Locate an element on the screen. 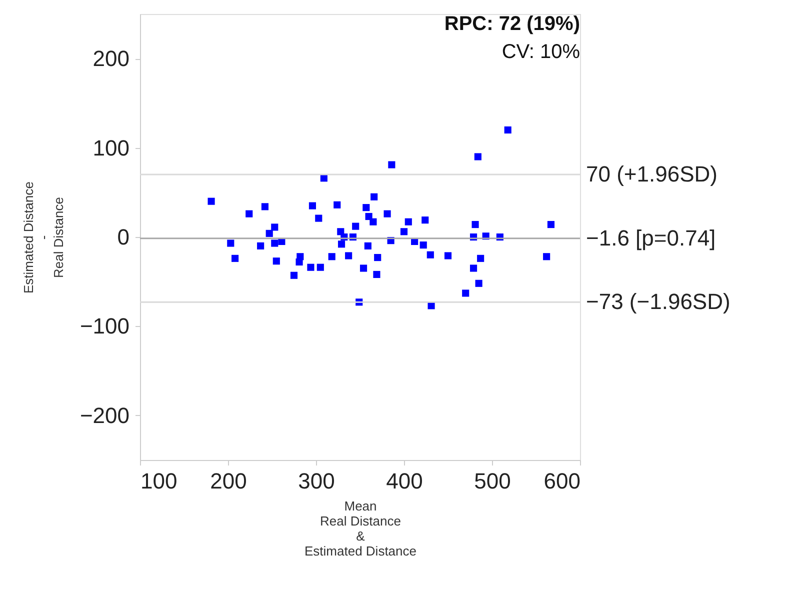 The image size is (786, 604). x-tick-label: 600 is located at coordinates (562, 481).